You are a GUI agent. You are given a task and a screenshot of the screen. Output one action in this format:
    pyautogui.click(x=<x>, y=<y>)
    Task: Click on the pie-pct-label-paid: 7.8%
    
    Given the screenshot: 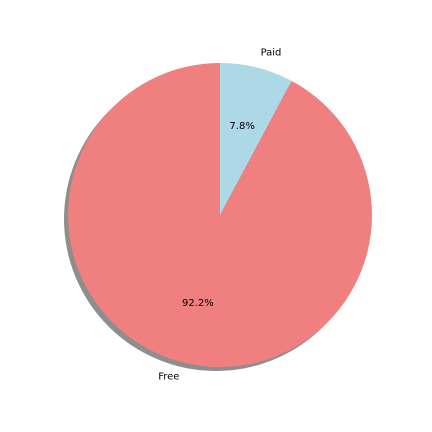 What is the action you would take?
    pyautogui.click(x=241, y=126)
    